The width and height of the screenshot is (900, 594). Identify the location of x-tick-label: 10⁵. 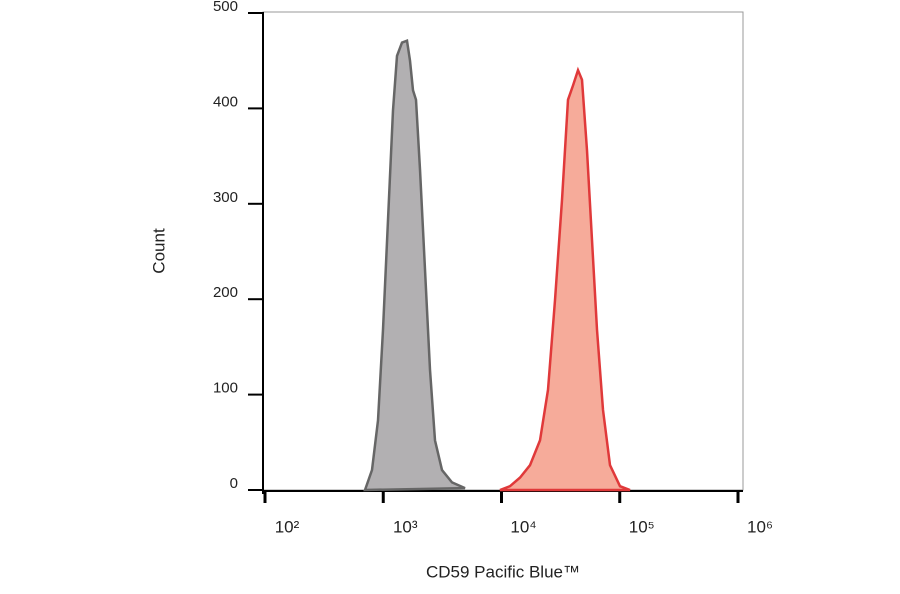
(642, 526).